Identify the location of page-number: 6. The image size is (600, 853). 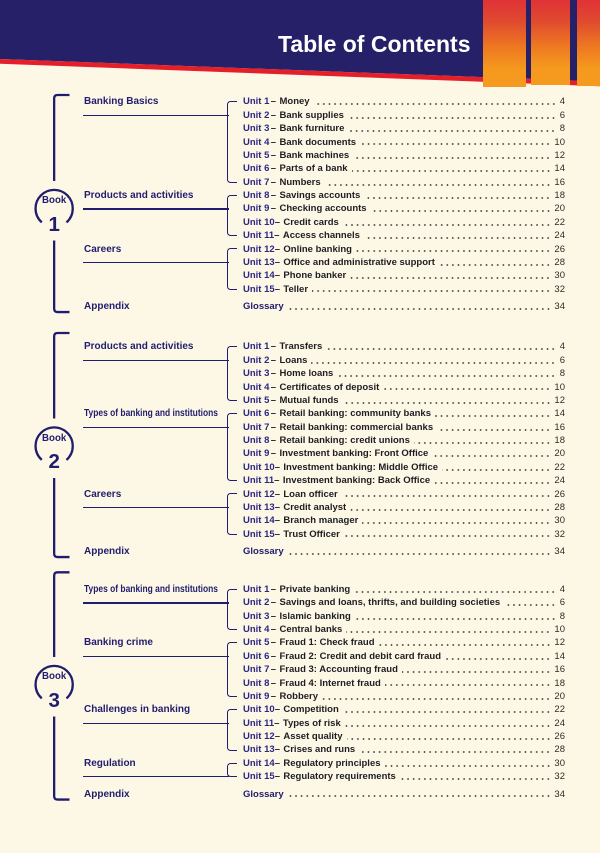
(562, 603).